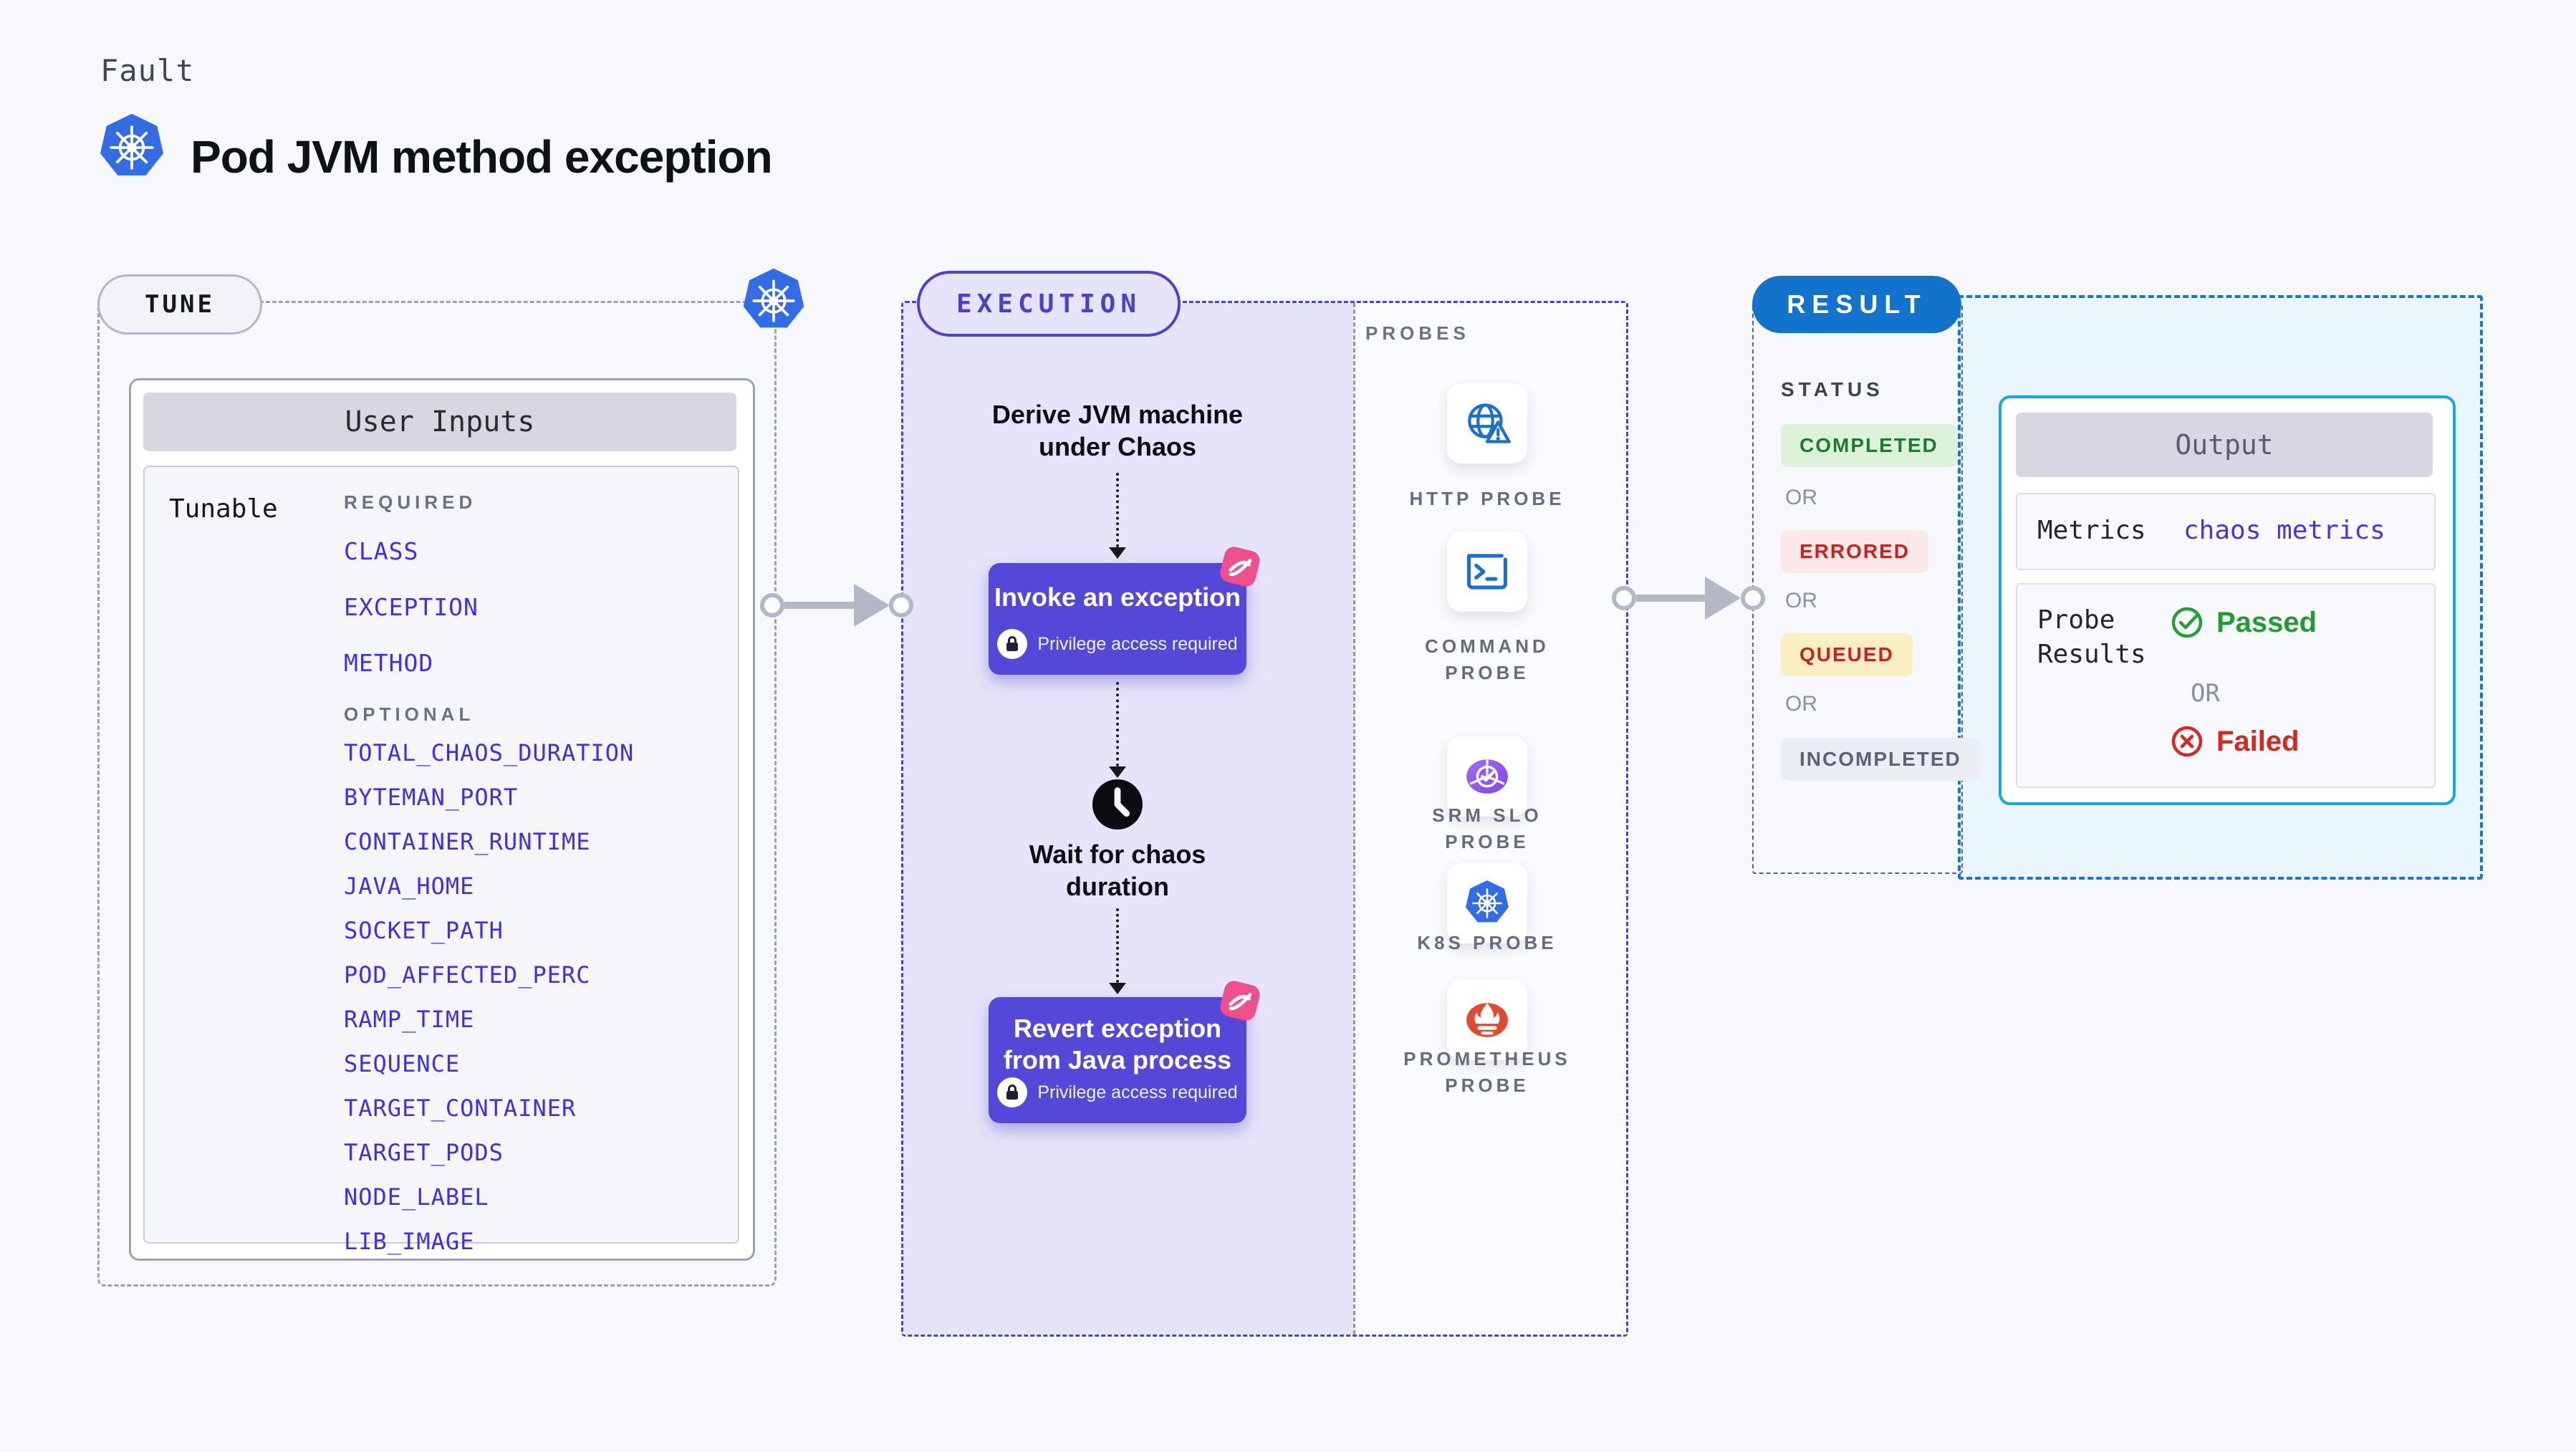 The image size is (2576, 1452). I want to click on probes-title: PROBES, so click(1418, 333).